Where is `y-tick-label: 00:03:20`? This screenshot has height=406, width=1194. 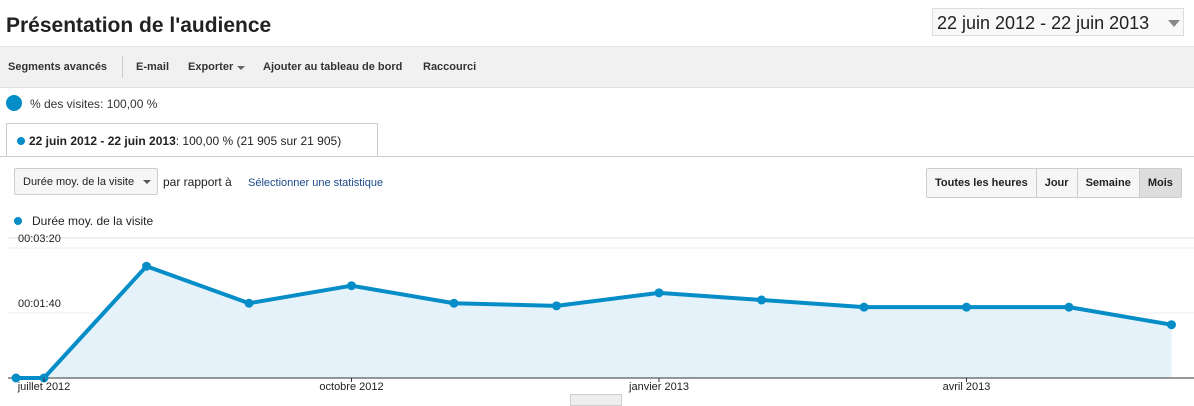 y-tick-label: 00:03:20 is located at coordinates (39, 239).